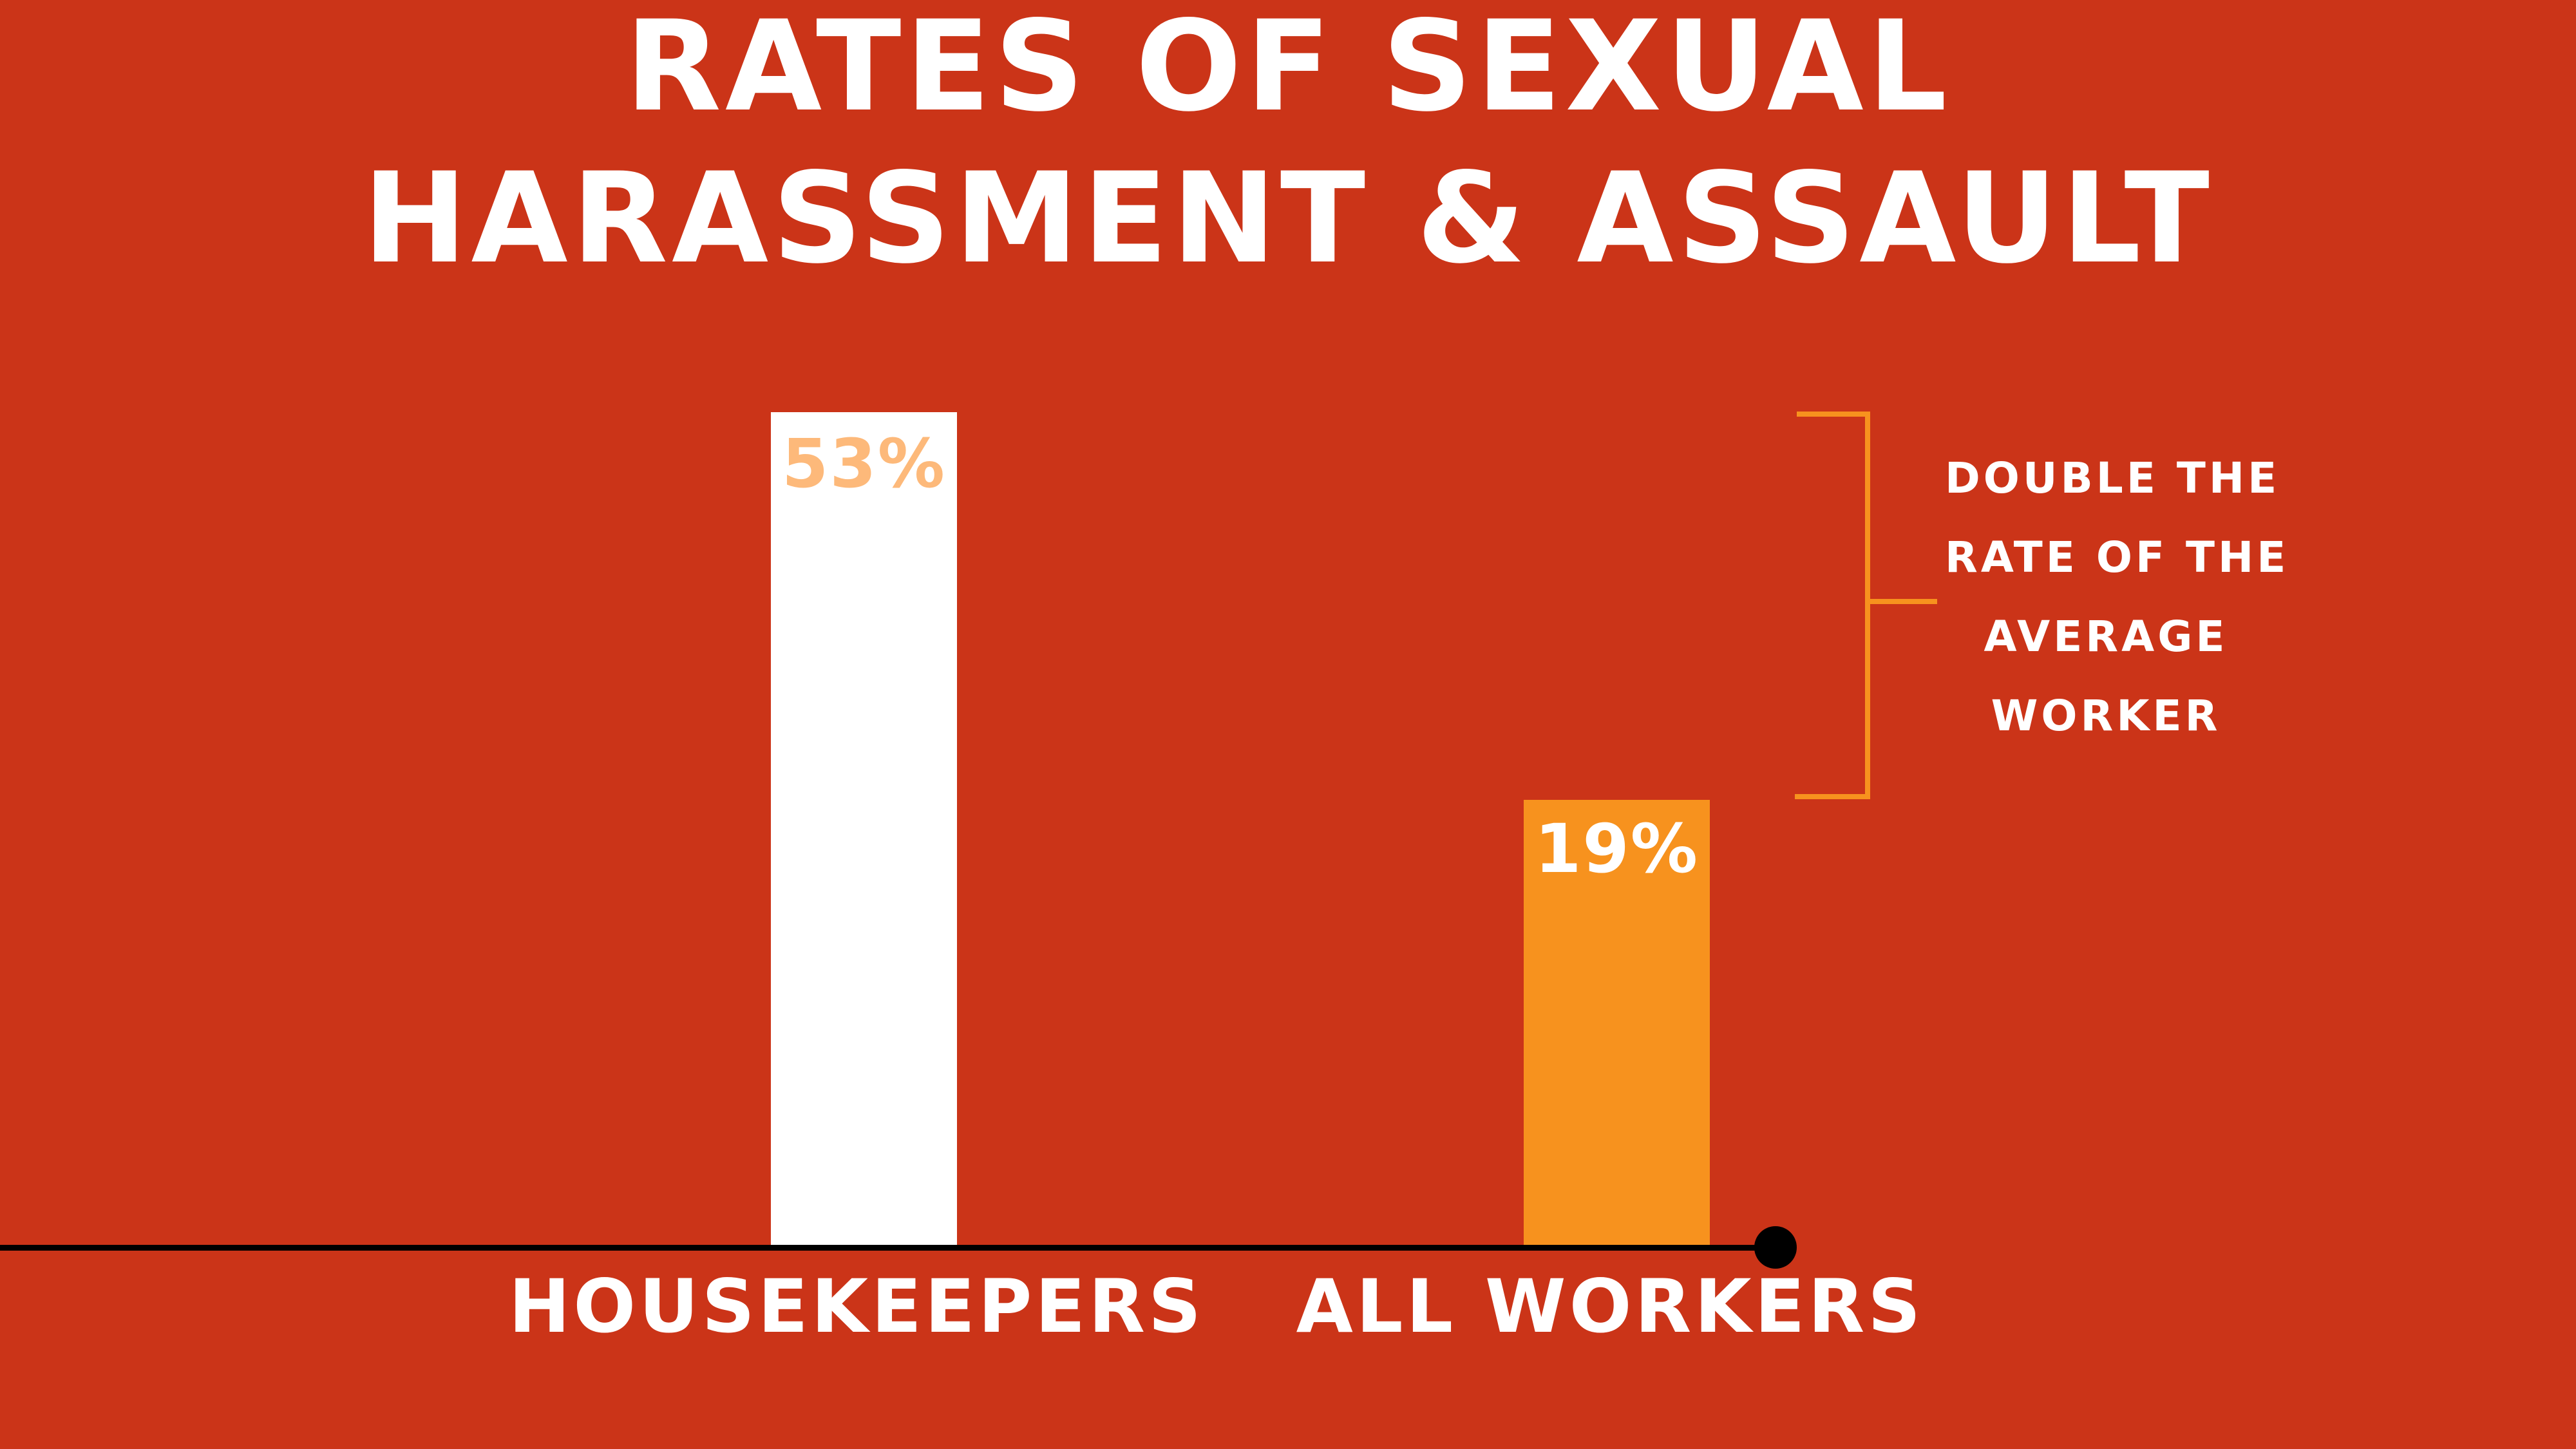 The width and height of the screenshot is (2576, 1449). Describe the element at coordinates (2106, 716) in the screenshot. I see `annotation-line-4: WORKER` at that location.